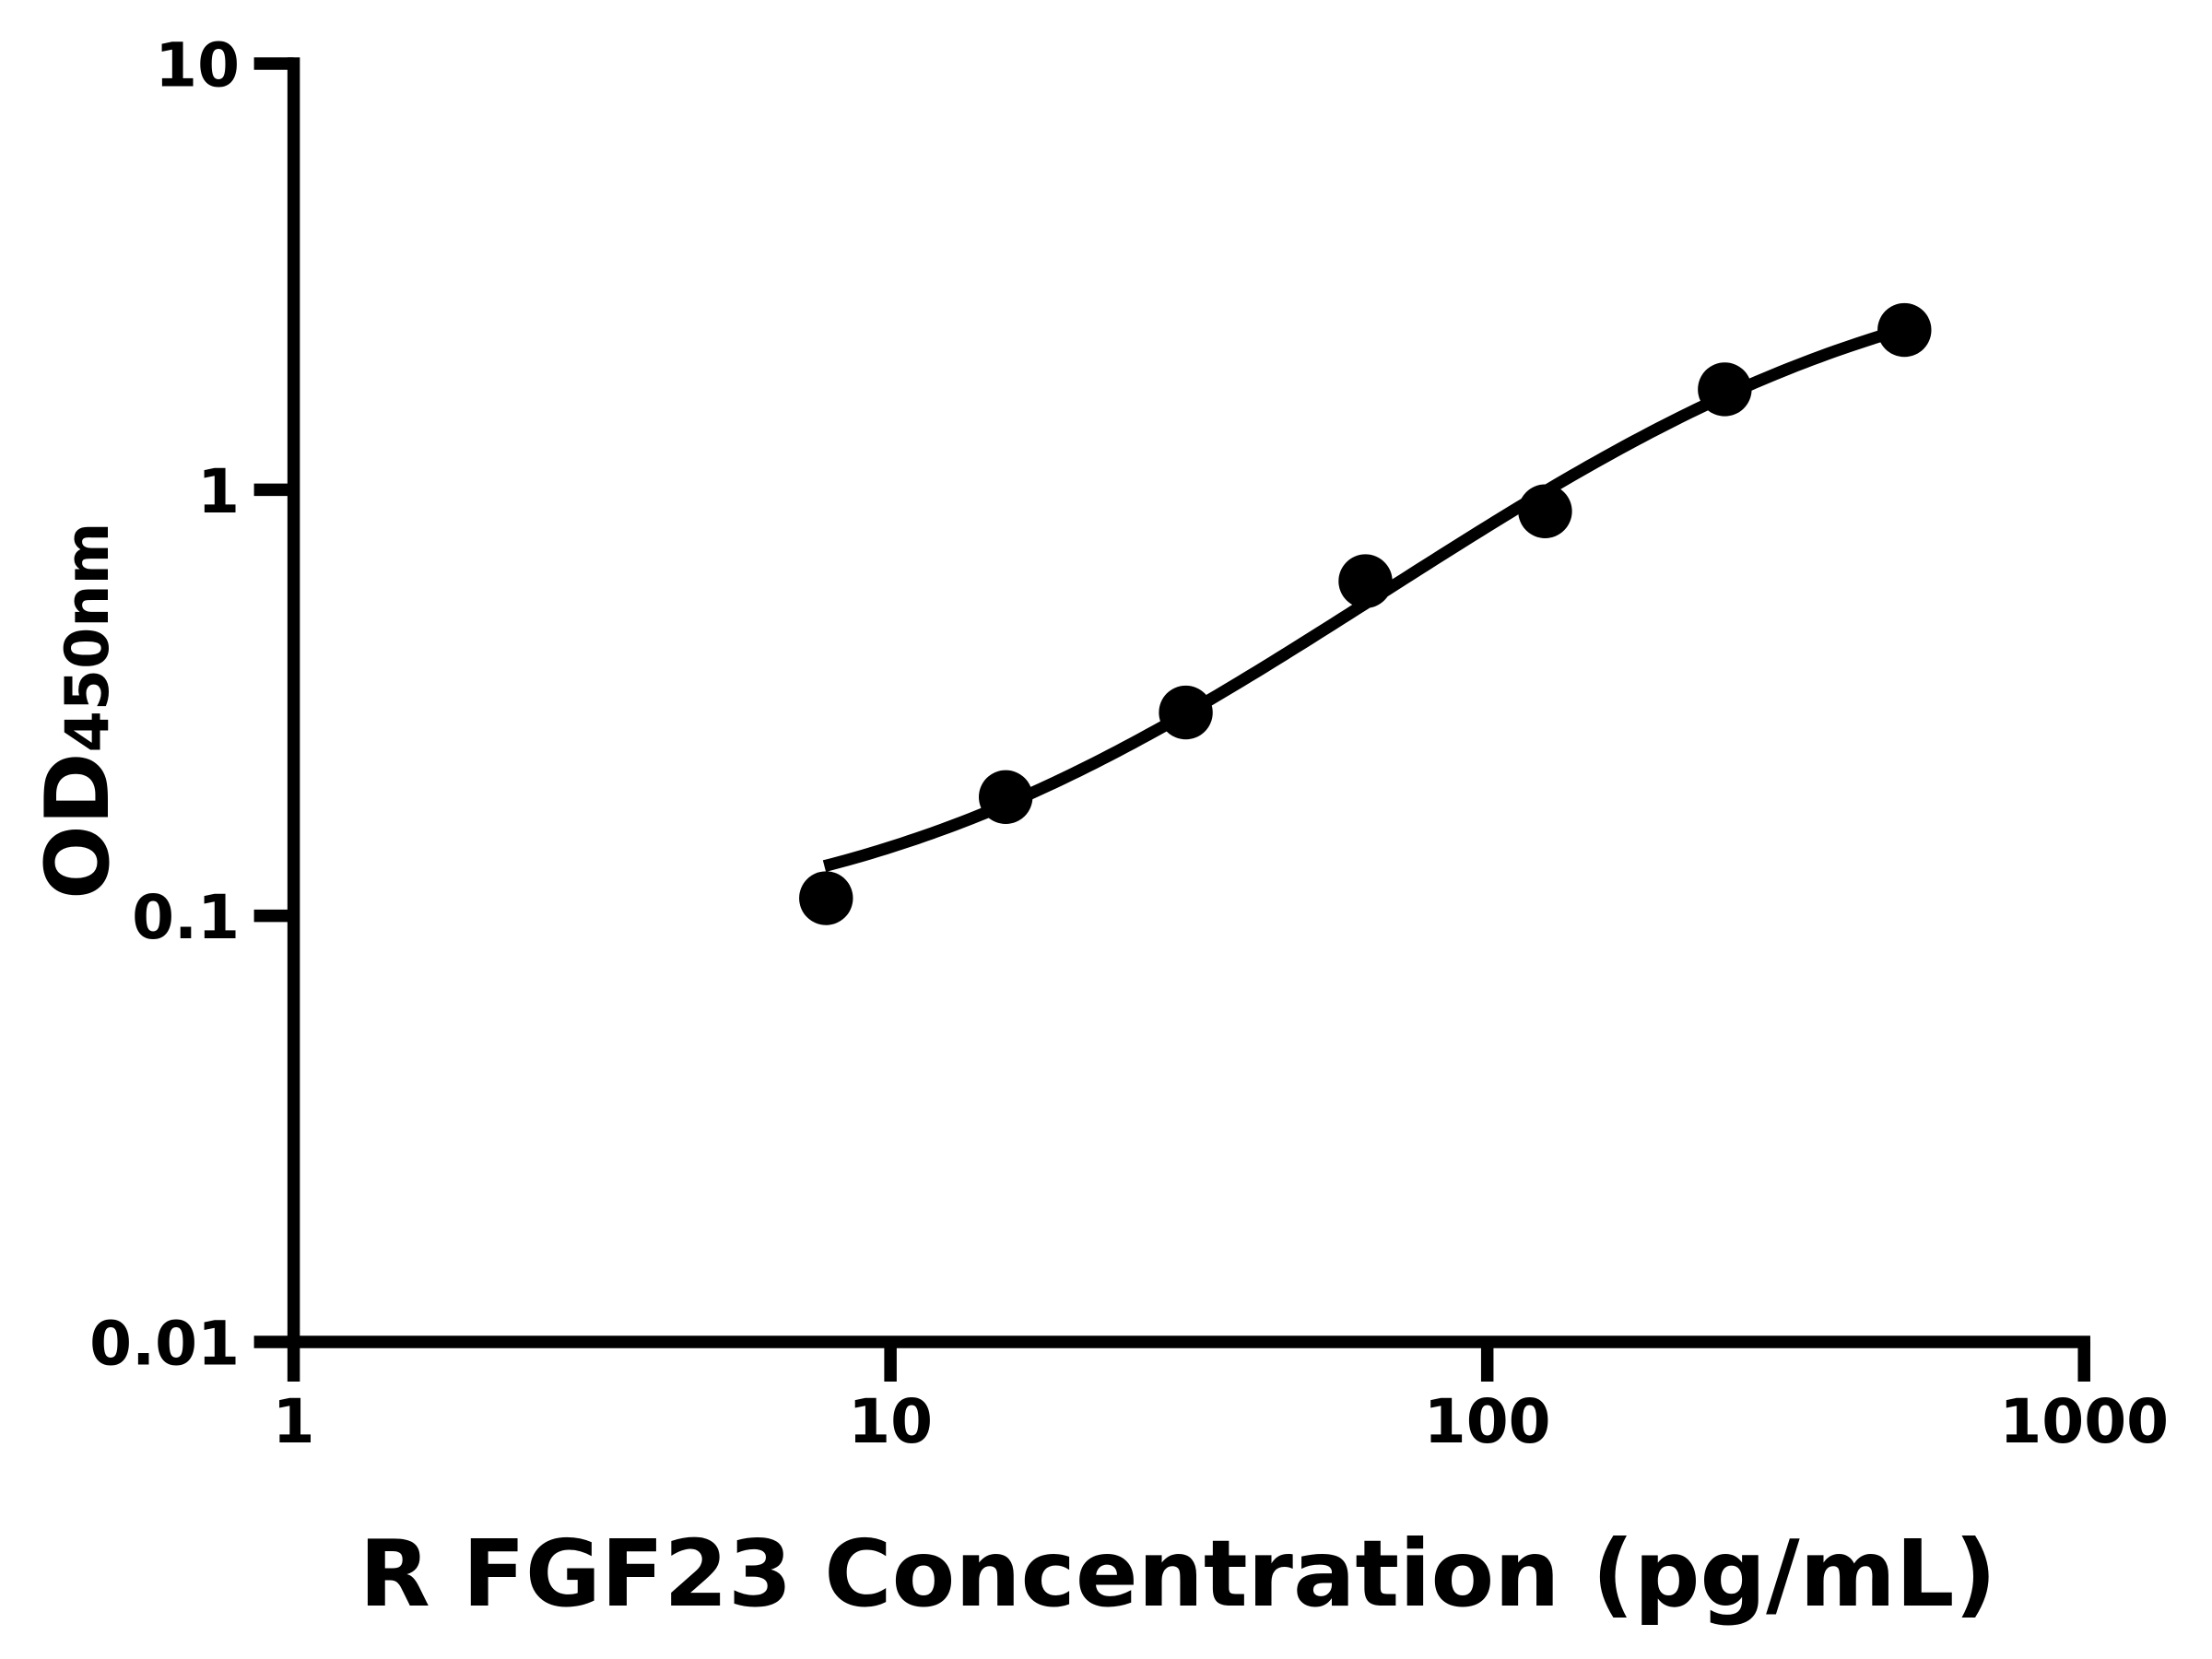  Describe the element at coordinates (164, 1344) in the screenshot. I see `y-tick-label: 0.01` at that location.